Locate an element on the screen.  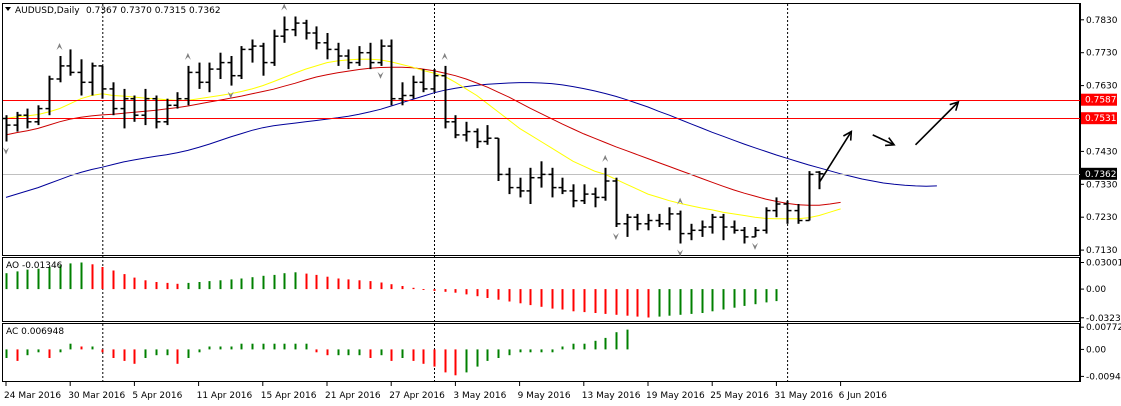
dropdown-triangle-icon is located at coordinates (8, 9).